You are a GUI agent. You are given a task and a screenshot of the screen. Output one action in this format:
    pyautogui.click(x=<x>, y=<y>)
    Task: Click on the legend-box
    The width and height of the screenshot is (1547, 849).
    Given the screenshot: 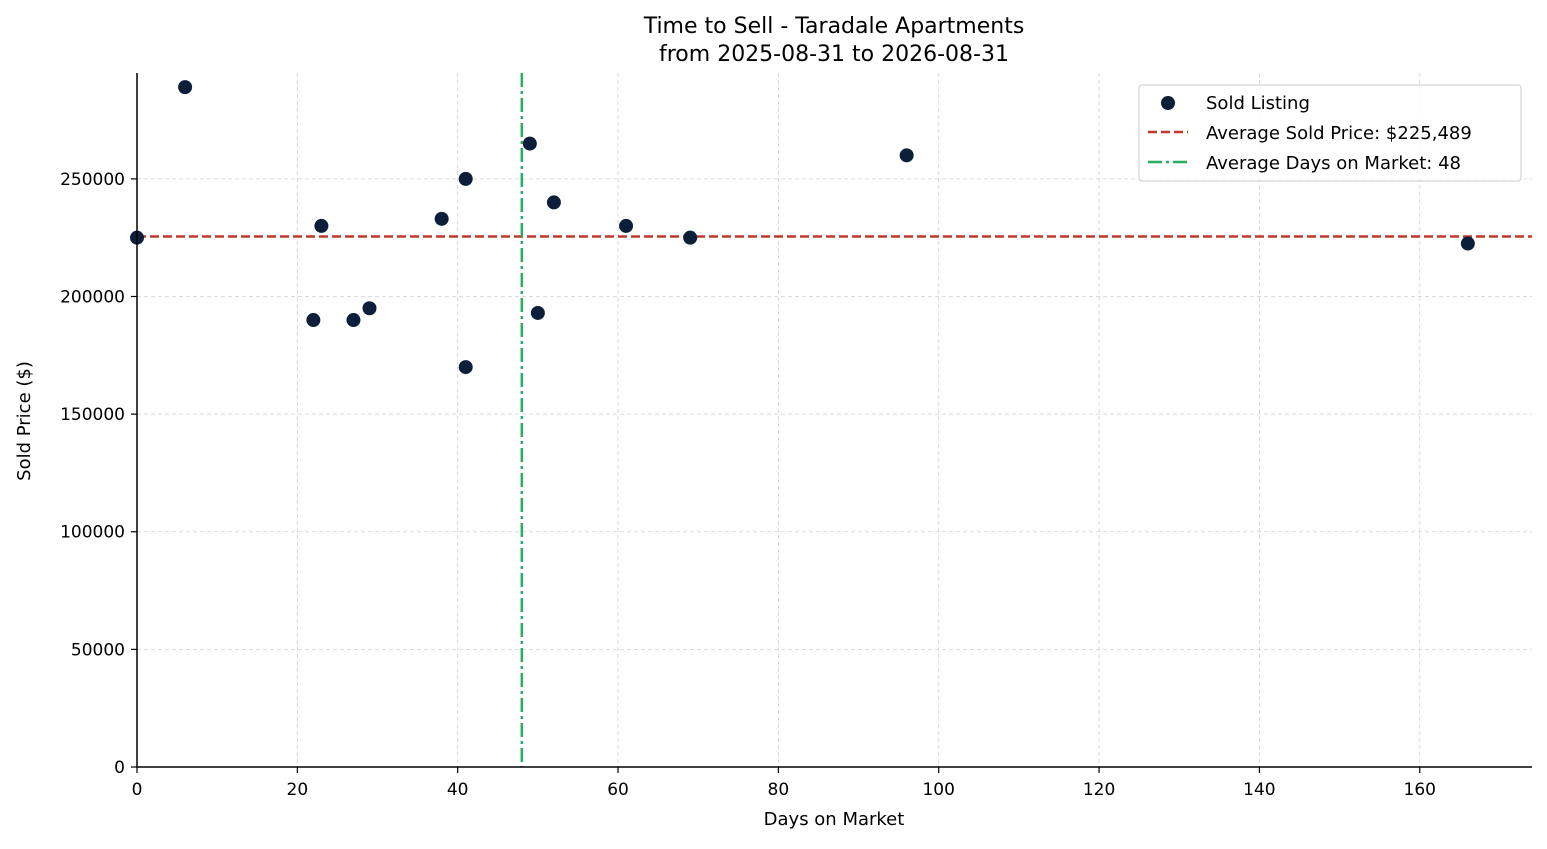 What is the action you would take?
    pyautogui.click(x=1330, y=133)
    